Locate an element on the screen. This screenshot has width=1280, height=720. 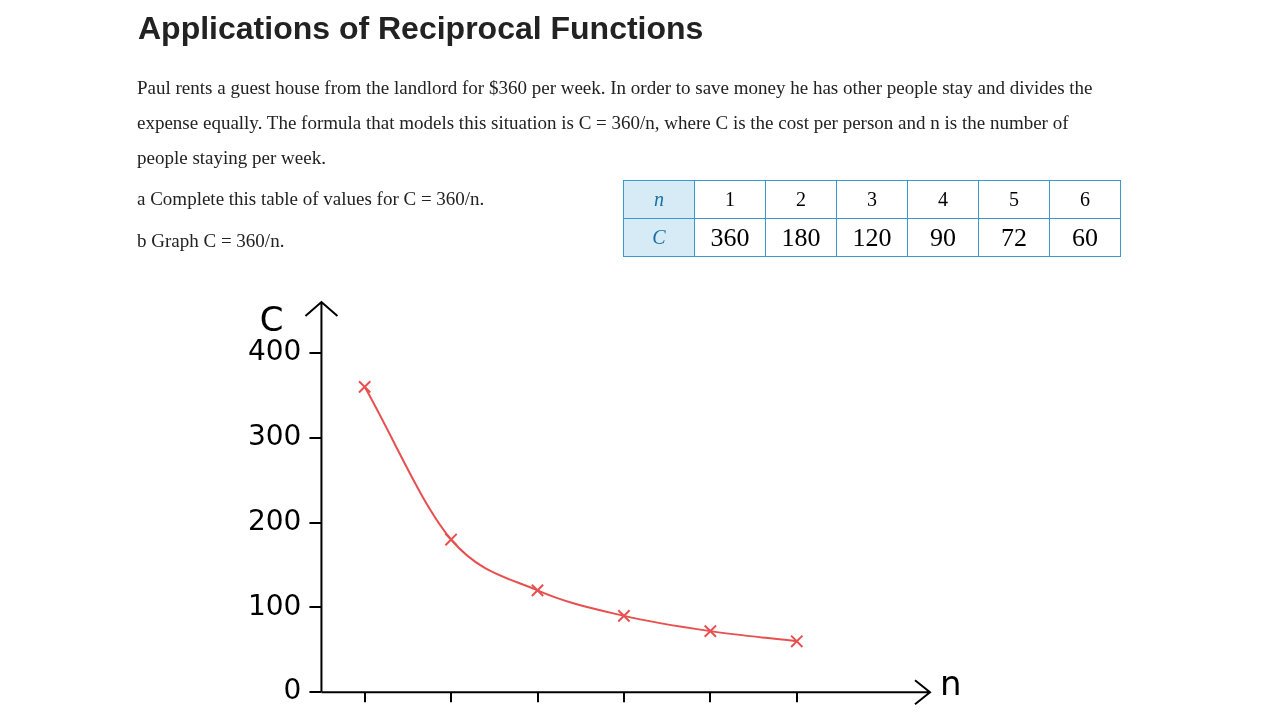
chart-title: Applications of Reciprocal Functions is located at coordinates (421, 28).